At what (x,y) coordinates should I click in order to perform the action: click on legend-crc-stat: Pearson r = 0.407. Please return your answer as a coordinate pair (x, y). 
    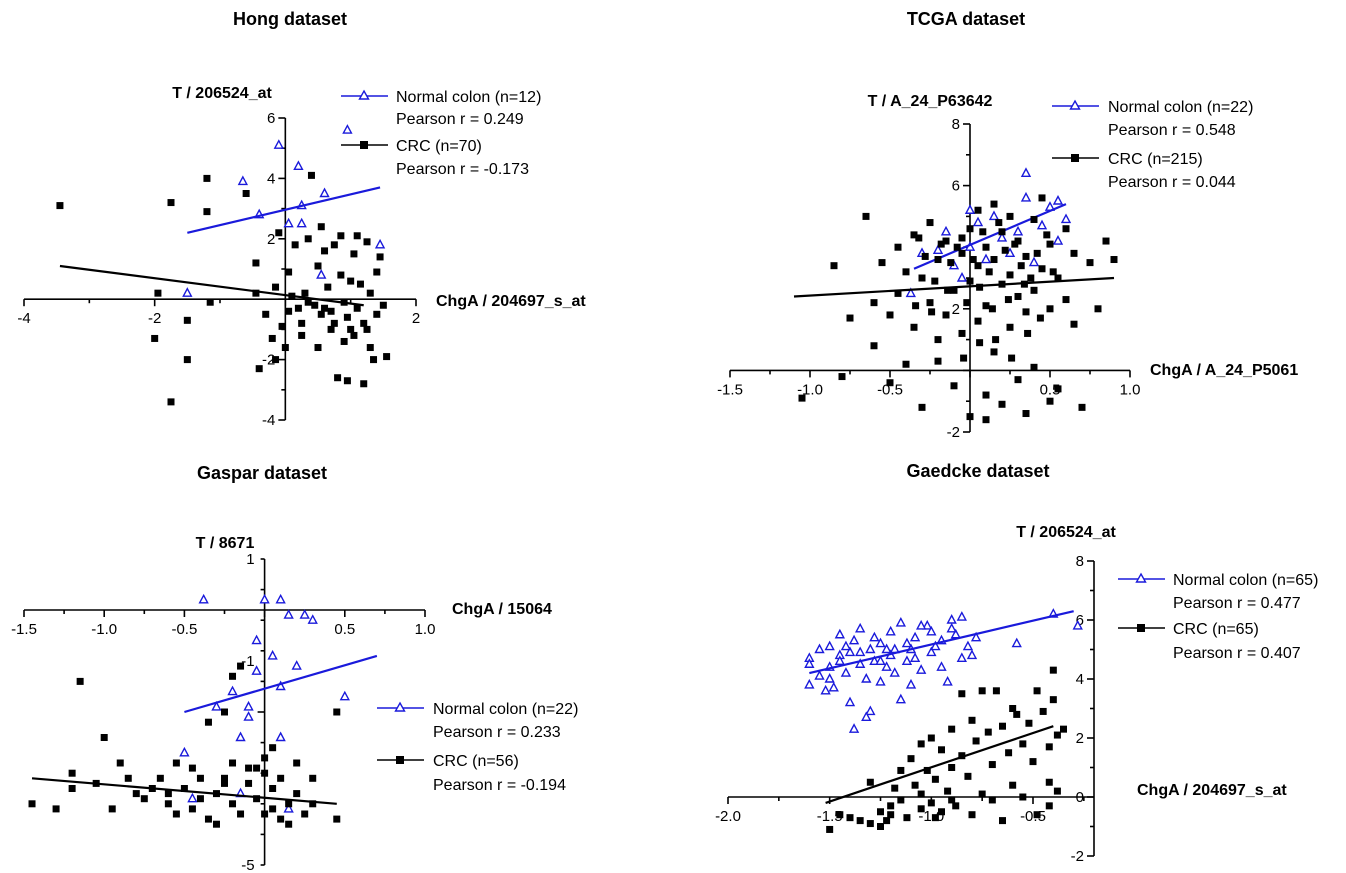
    Looking at the image, I should click on (1237, 653).